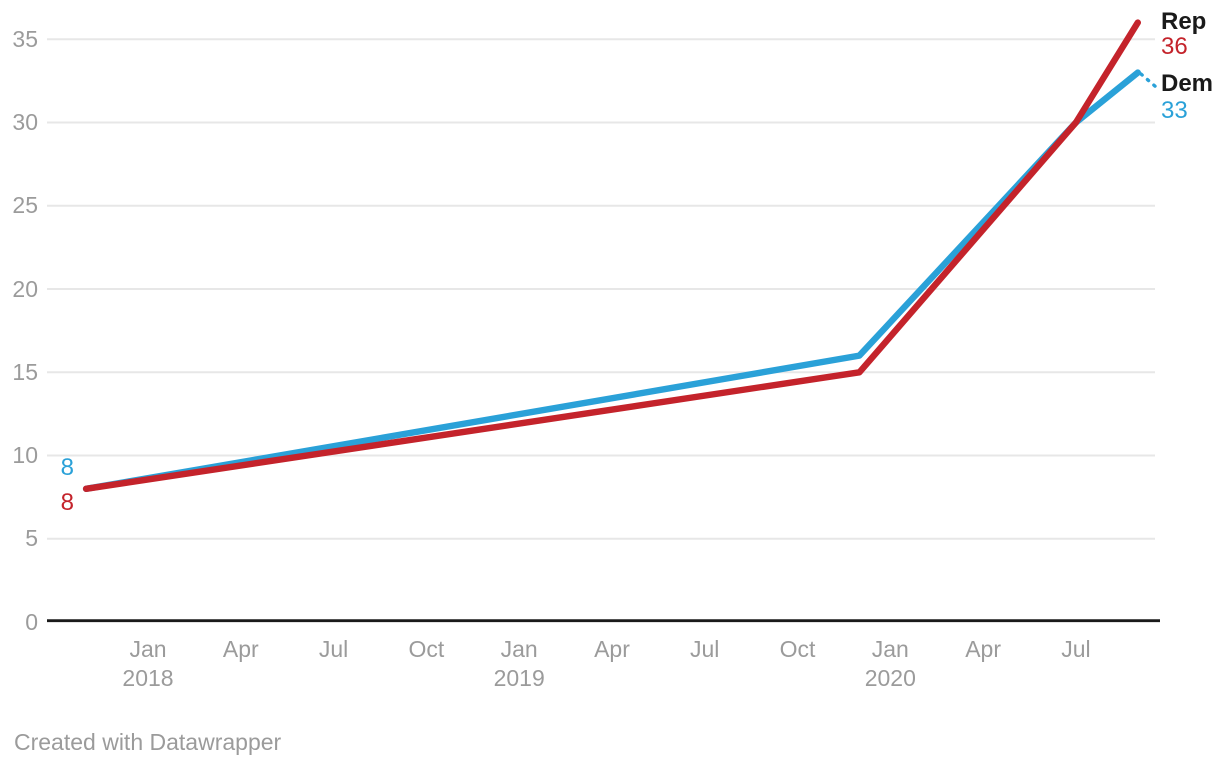 The width and height of the screenshot is (1220, 768). What do you see at coordinates (519, 649) in the screenshot?
I see `x-tick-label-jan-12: Jan` at bounding box center [519, 649].